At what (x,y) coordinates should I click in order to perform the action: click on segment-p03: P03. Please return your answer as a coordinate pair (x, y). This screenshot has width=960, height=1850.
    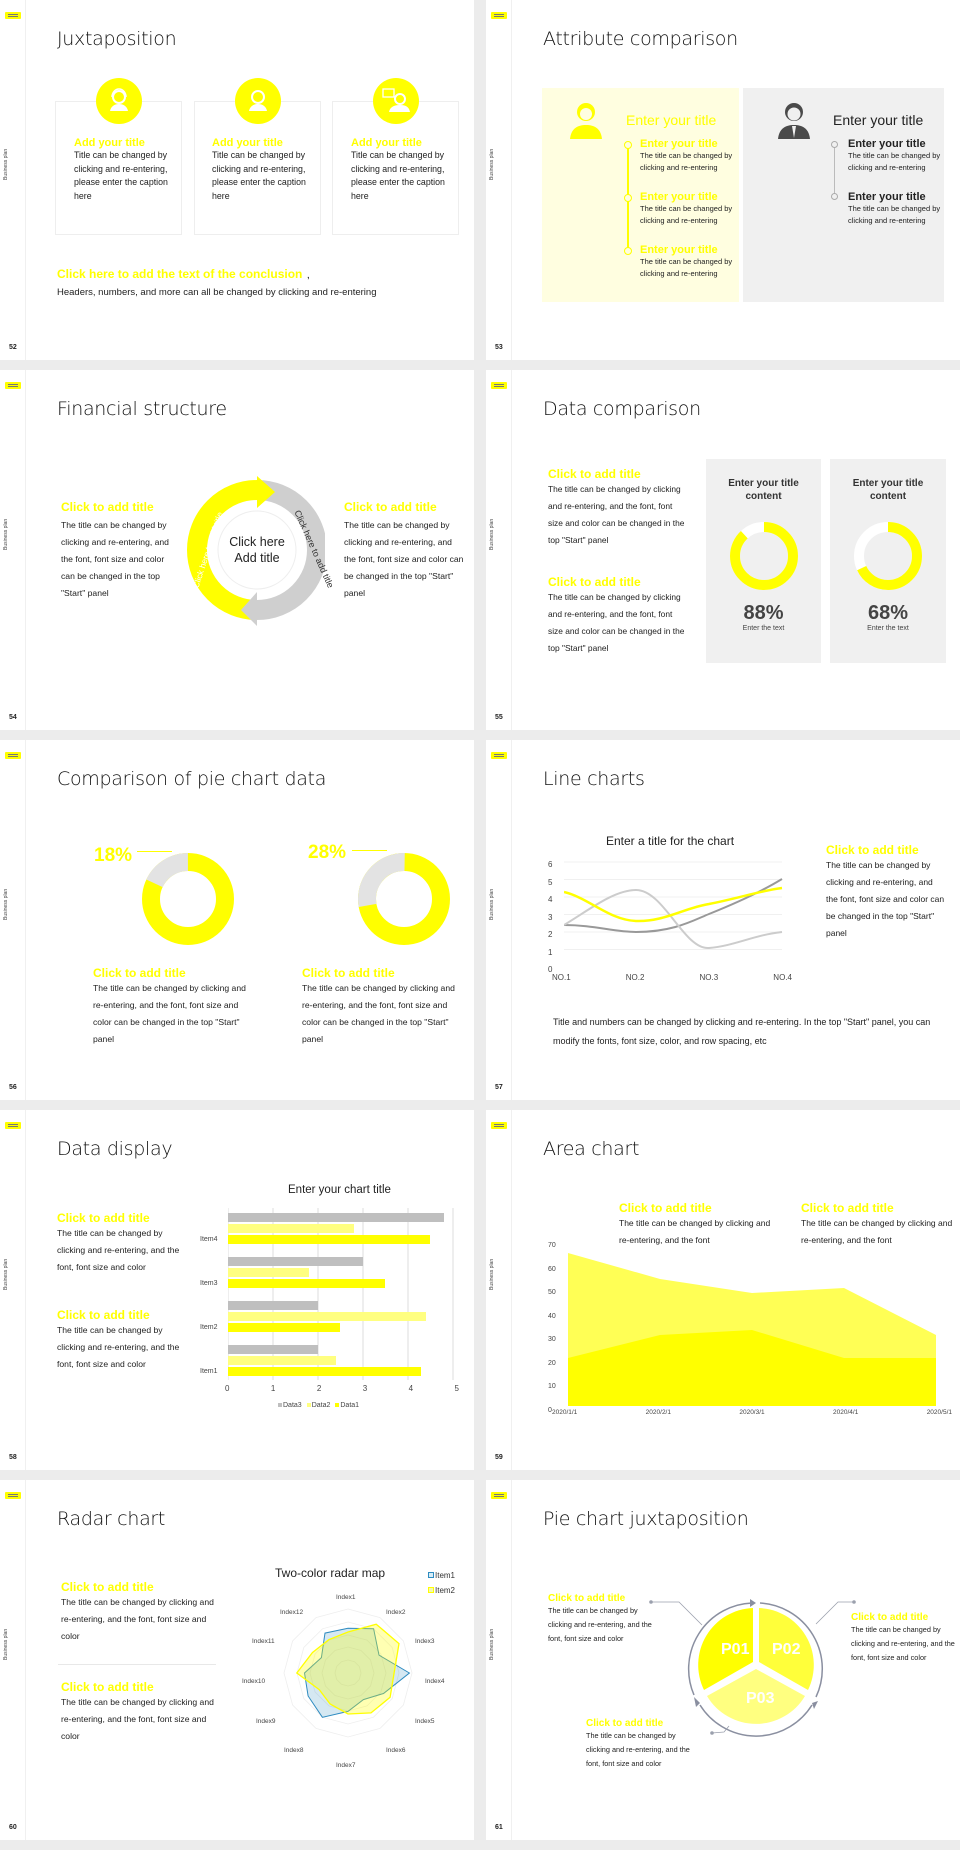
    Looking at the image, I should click on (760, 1698).